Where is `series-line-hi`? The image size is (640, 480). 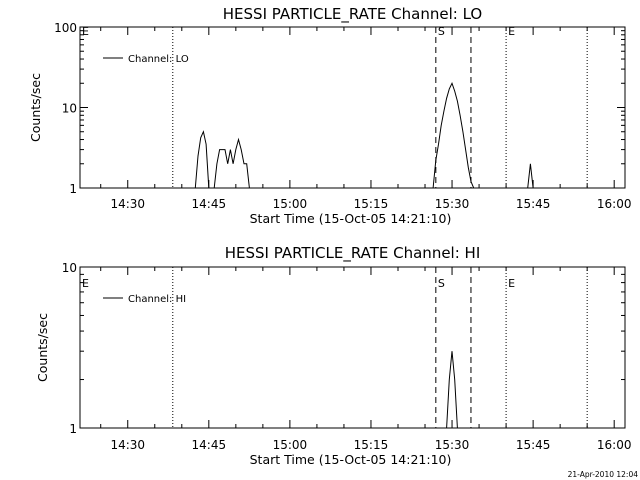
series-line-hi is located at coordinates (452, 390).